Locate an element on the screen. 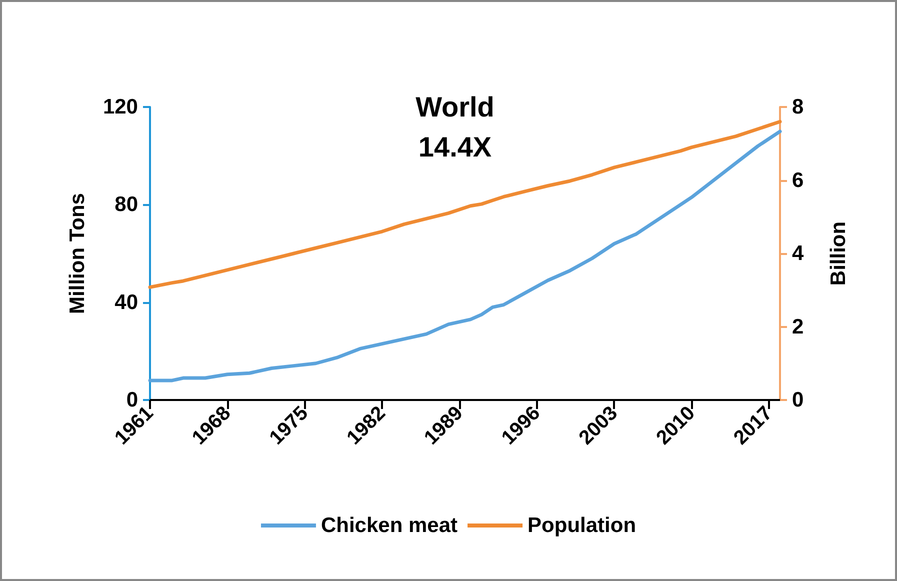  y-tick-label: 0 is located at coordinates (132, 400).